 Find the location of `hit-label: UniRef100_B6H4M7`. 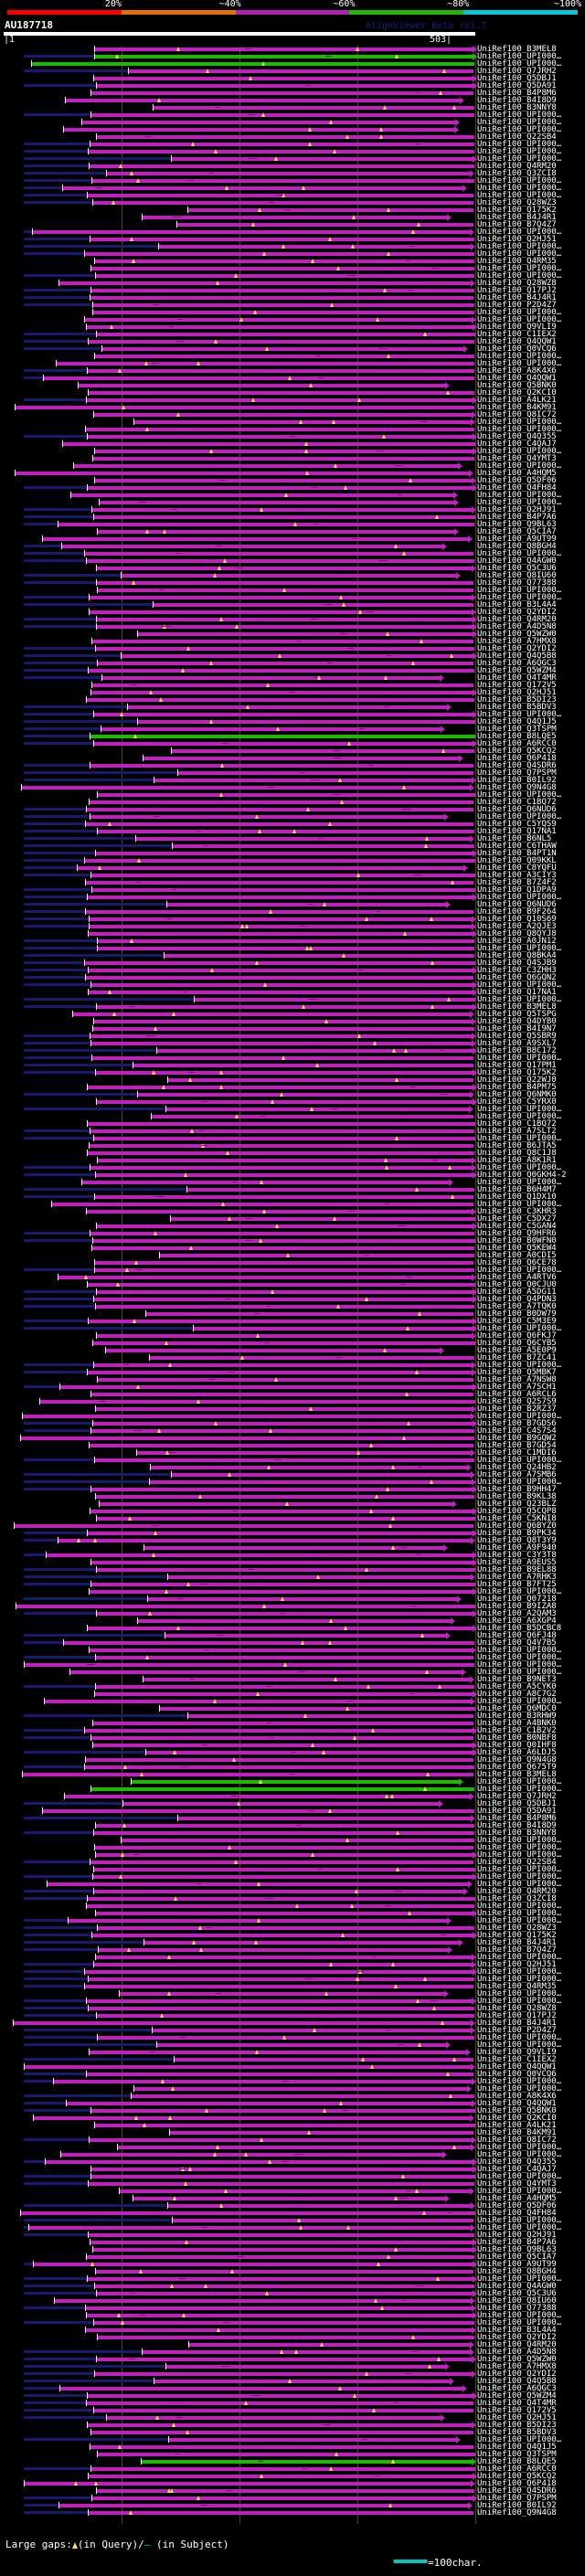

hit-label: UniRef100_B6H4M7 is located at coordinates (517, 1189).